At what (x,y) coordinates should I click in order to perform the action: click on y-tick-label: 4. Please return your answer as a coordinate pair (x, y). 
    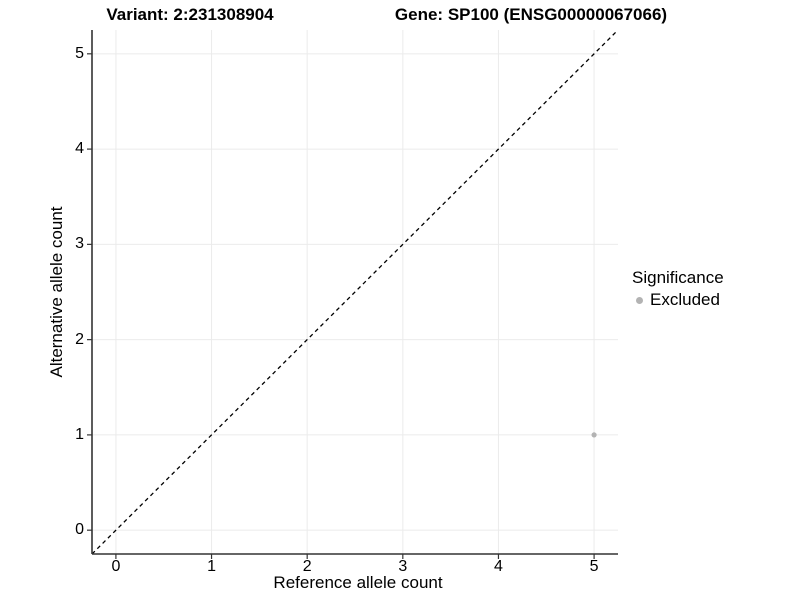
    Looking at the image, I should click on (79, 149).